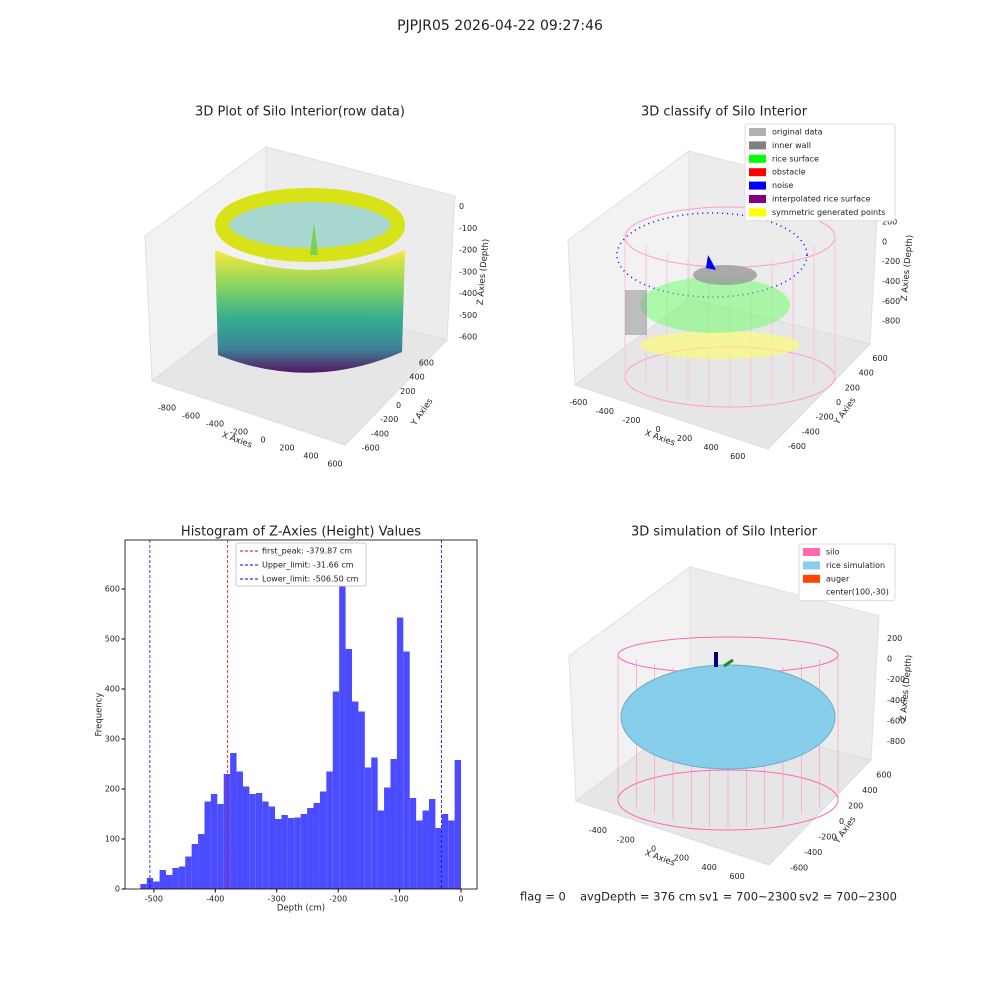  Describe the element at coordinates (724, 112) in the screenshot. I see `chart-title: 3D classify of Silo Interior` at that location.